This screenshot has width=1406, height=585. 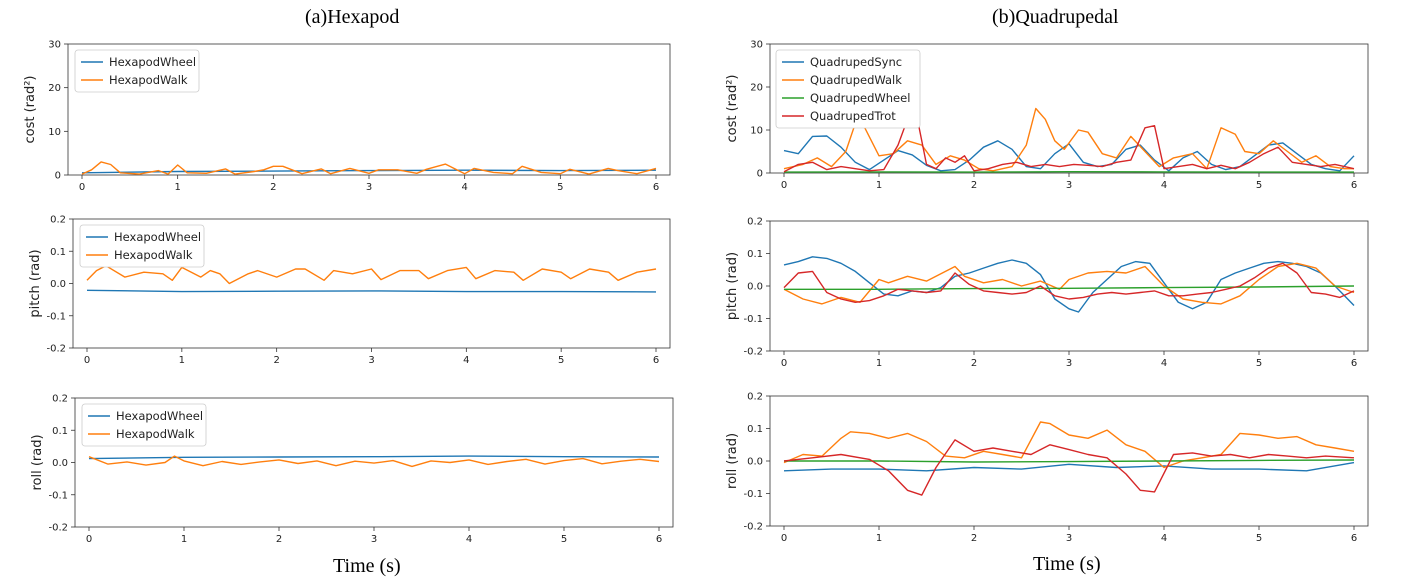 I want to click on legend-label: QuadrupedSync, so click(x=856, y=62).